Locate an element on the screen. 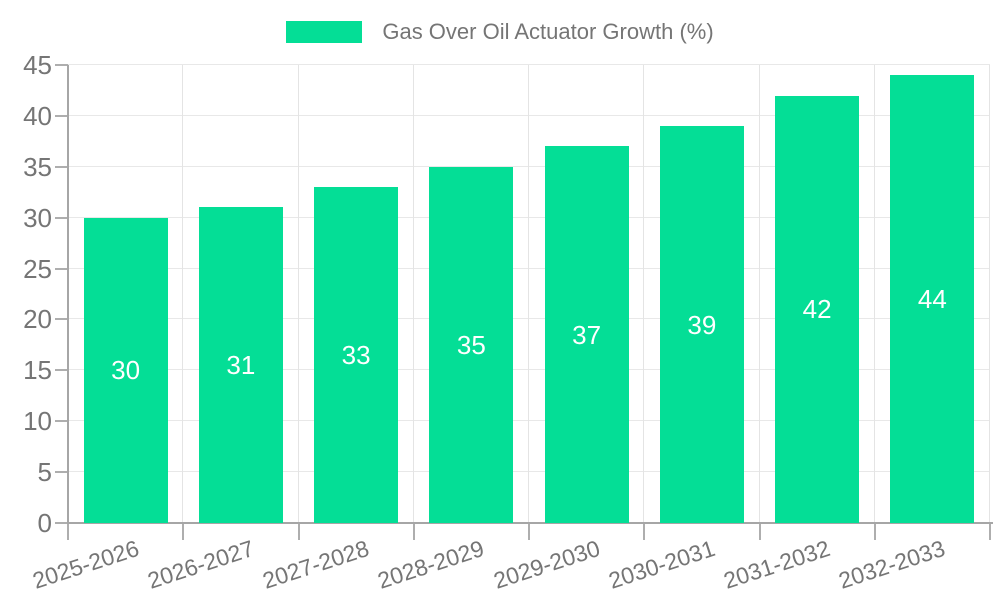 The width and height of the screenshot is (1000, 600). bar-value-label: 42 is located at coordinates (817, 309).